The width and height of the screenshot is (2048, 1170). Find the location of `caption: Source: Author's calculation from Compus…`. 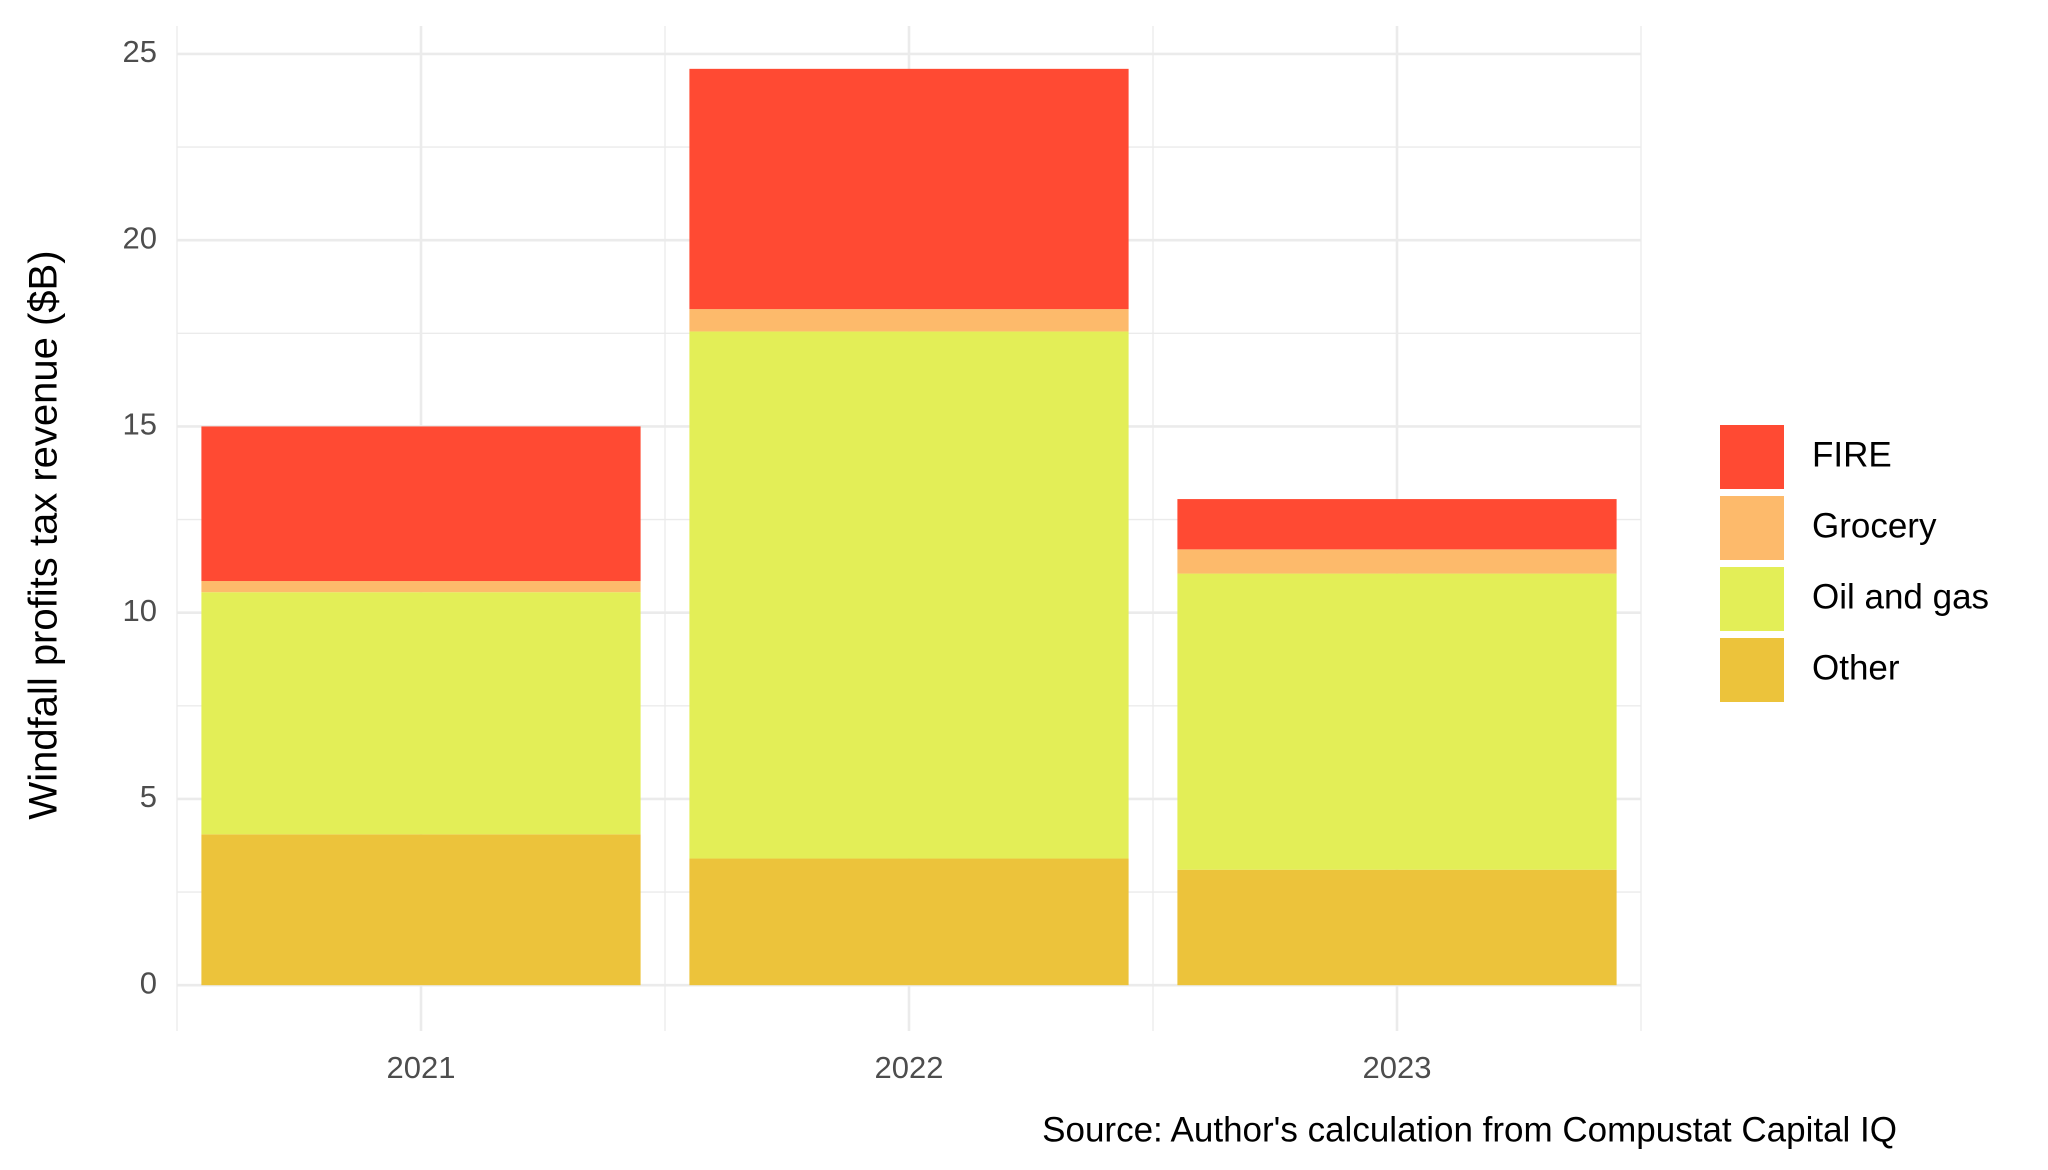

caption: Source: Author's calculation from Compus… is located at coordinates (1469, 1129).